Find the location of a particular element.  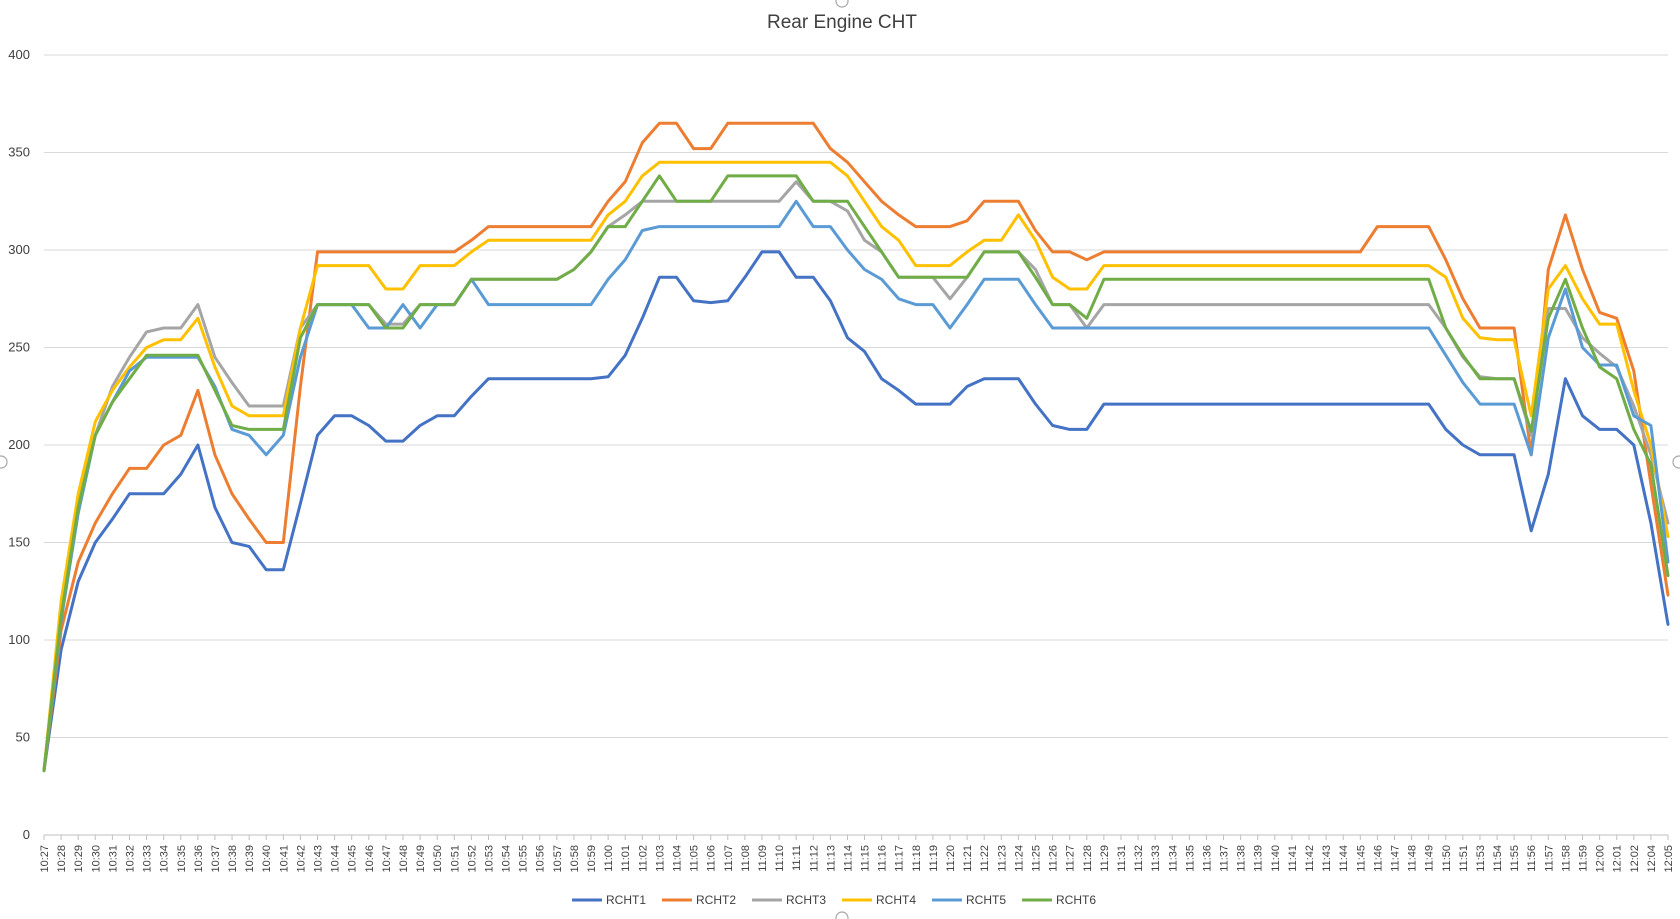

x-tick-label: 11:18 is located at coordinates (917, 858).